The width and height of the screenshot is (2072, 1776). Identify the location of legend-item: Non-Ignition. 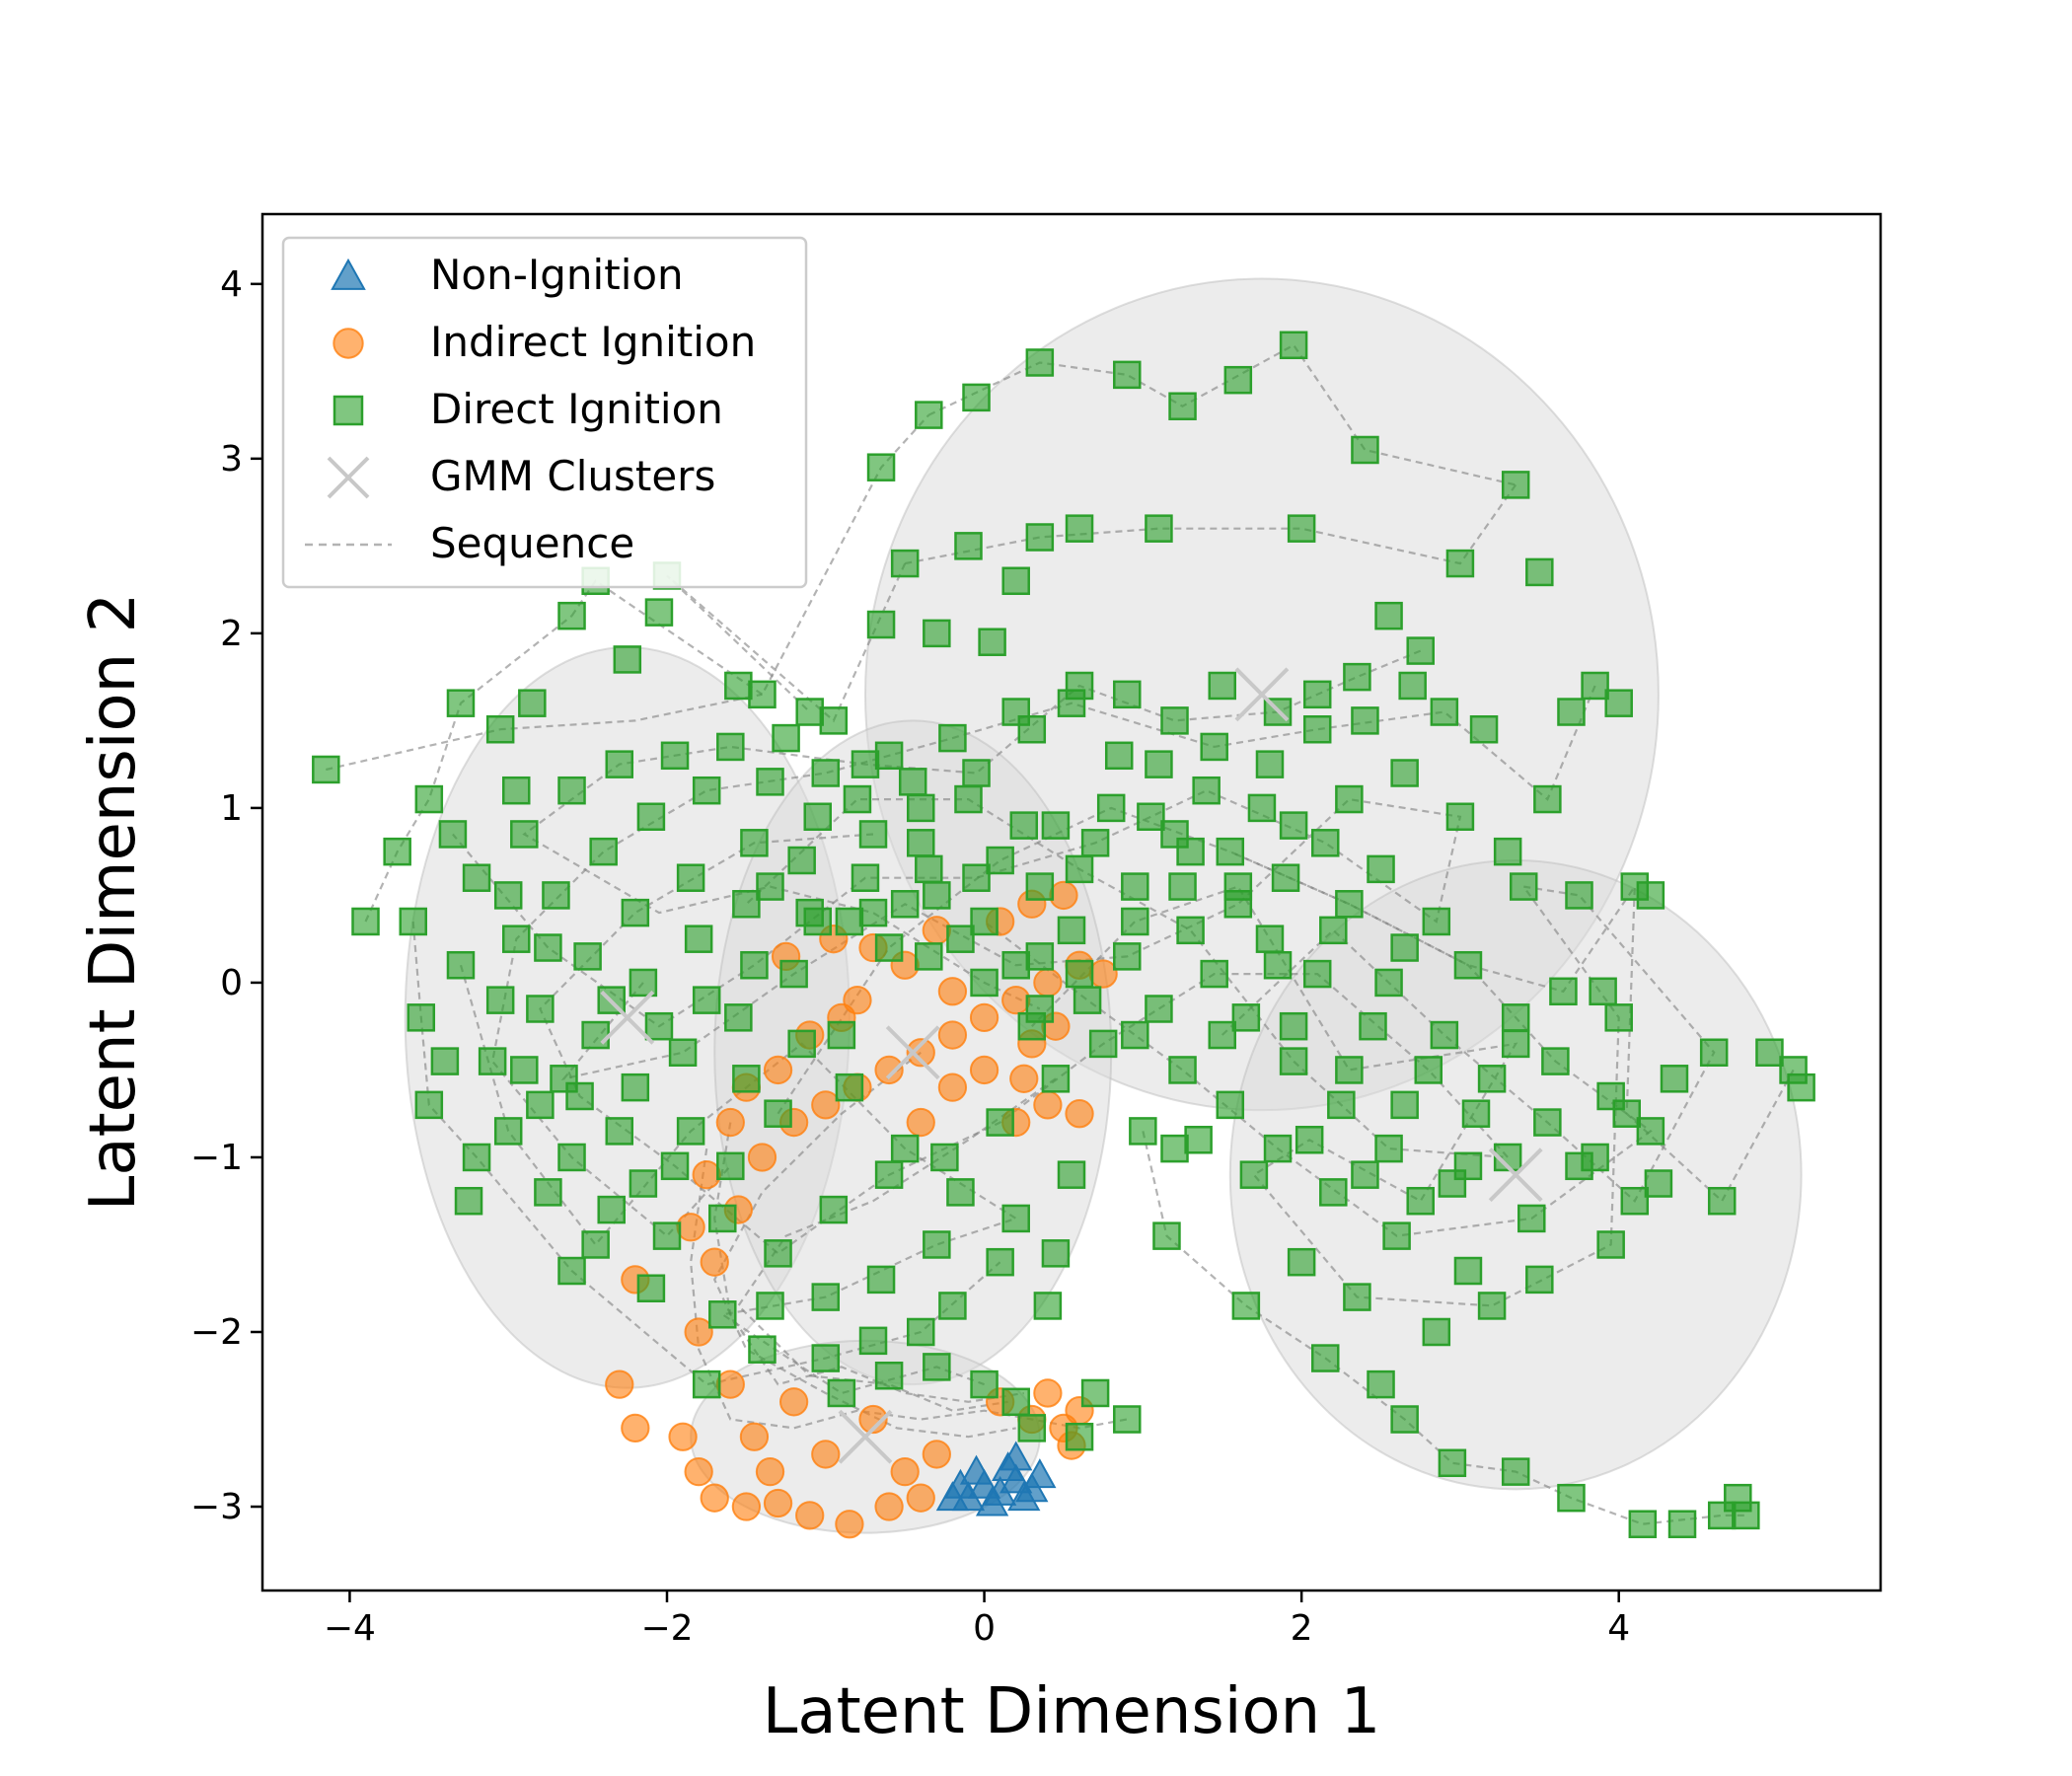
(508, 275).